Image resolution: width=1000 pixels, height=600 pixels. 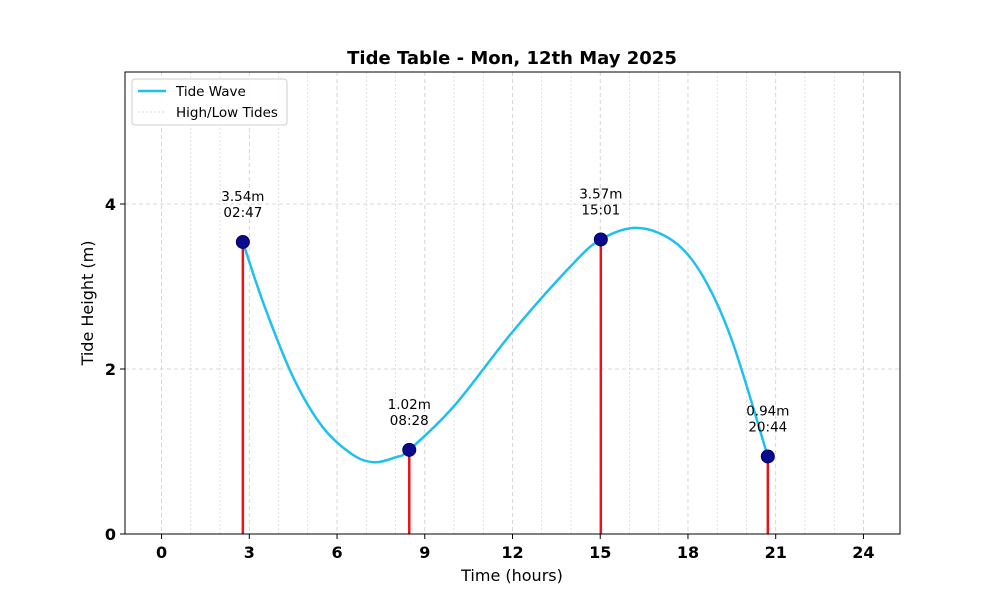 I want to click on legend-label-tide-wave: Tide Wave, so click(x=210, y=92).